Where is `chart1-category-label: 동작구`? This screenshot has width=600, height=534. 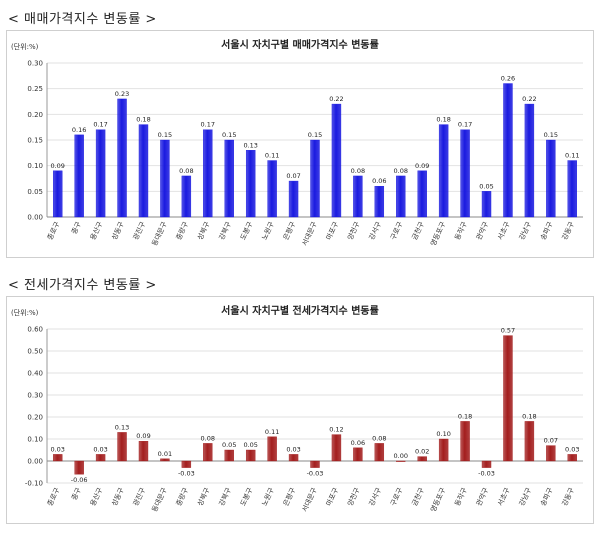 chart1-category-label: 동작구 is located at coordinates (461, 497).